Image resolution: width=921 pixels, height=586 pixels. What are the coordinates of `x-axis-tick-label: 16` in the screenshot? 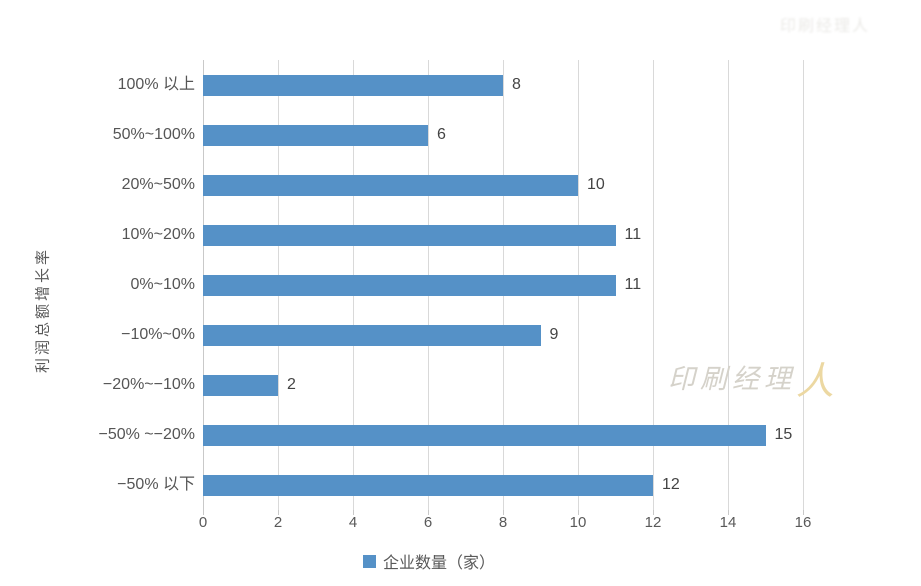 It's located at (803, 522).